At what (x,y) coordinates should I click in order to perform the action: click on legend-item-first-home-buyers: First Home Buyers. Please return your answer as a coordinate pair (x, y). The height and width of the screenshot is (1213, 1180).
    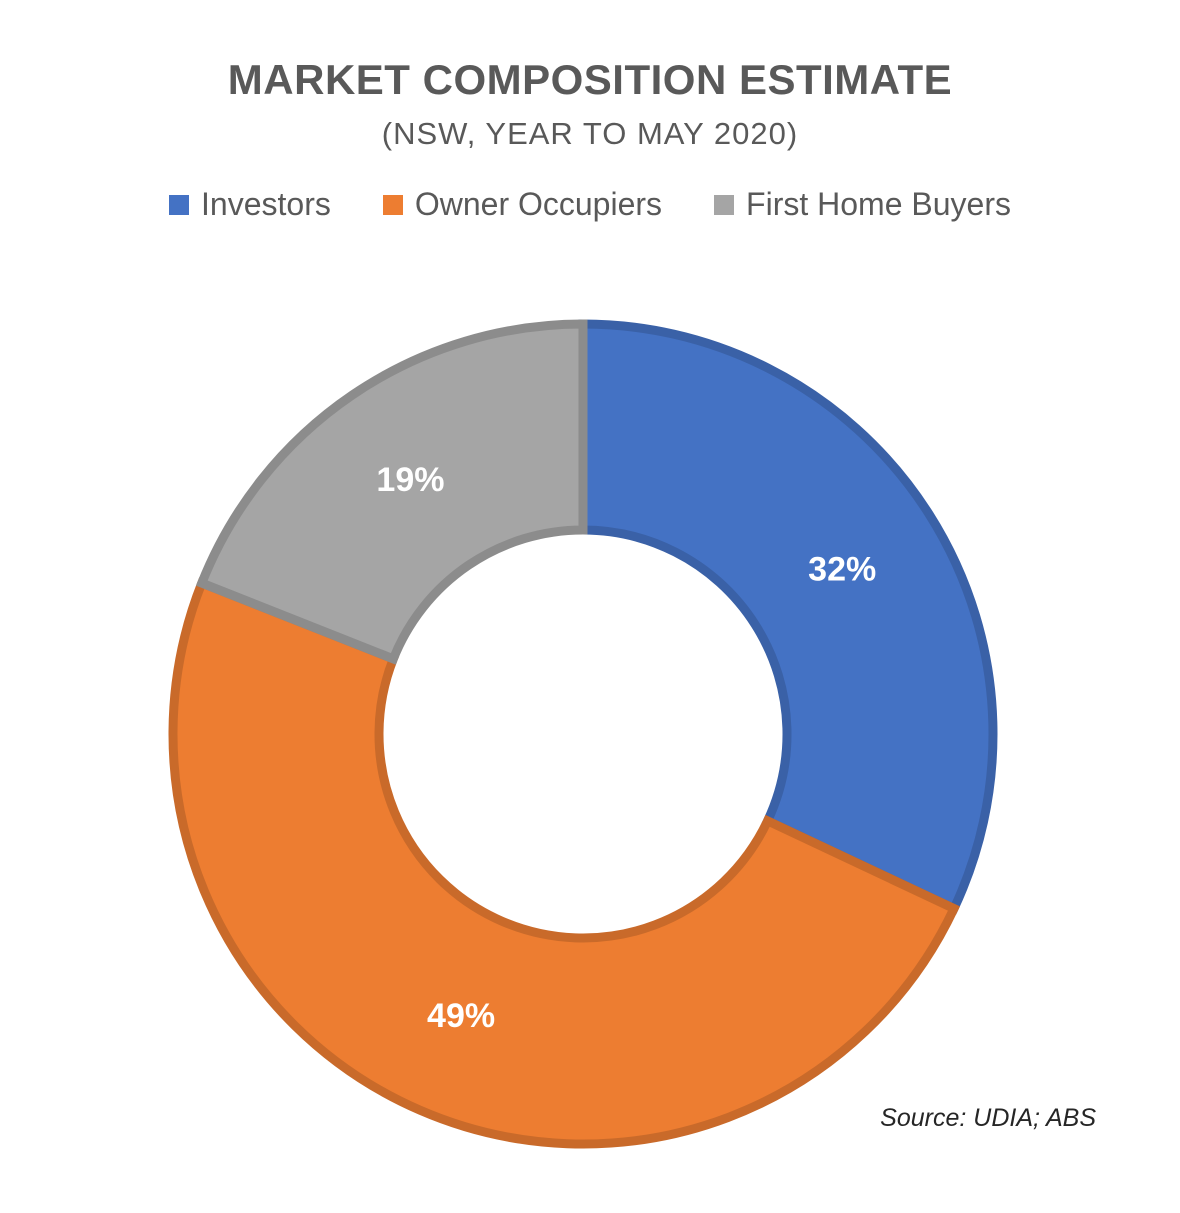
    Looking at the image, I should click on (862, 204).